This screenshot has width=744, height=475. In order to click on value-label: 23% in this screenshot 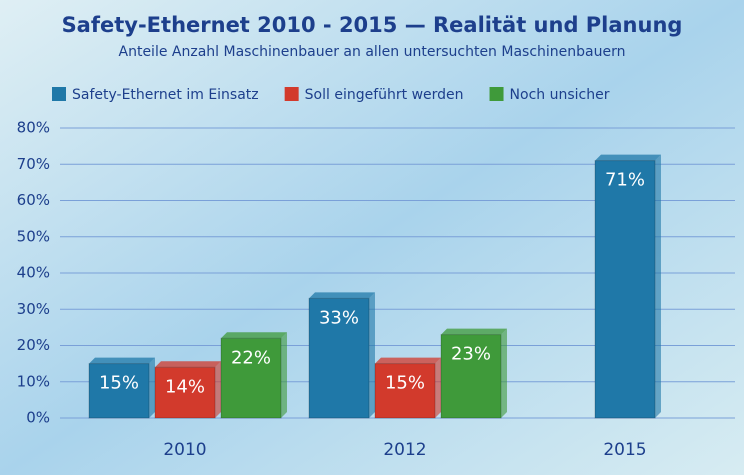, I will do `click(471, 354)`.